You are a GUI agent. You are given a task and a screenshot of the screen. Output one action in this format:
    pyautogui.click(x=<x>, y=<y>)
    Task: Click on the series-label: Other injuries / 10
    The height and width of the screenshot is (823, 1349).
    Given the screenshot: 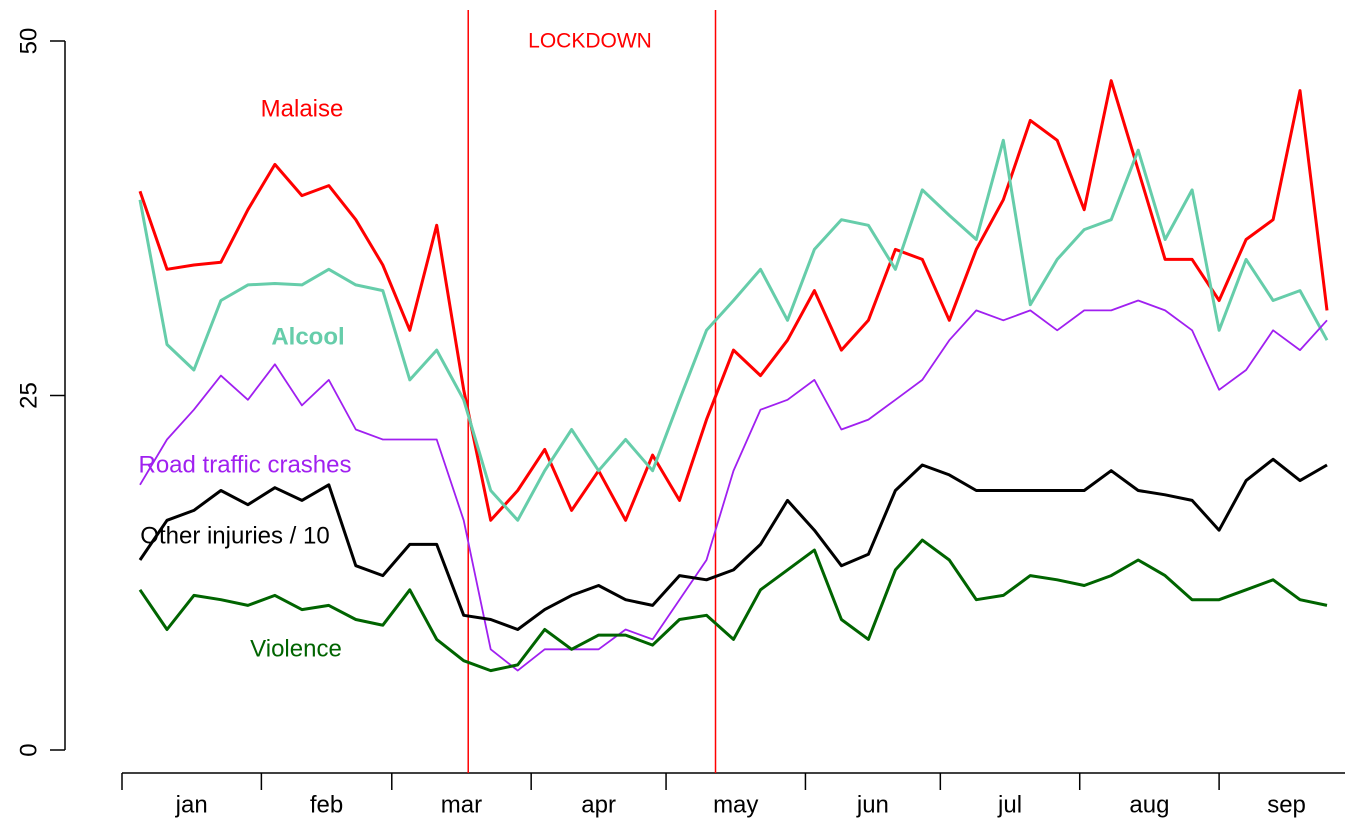 What is the action you would take?
    pyautogui.click(x=234, y=535)
    